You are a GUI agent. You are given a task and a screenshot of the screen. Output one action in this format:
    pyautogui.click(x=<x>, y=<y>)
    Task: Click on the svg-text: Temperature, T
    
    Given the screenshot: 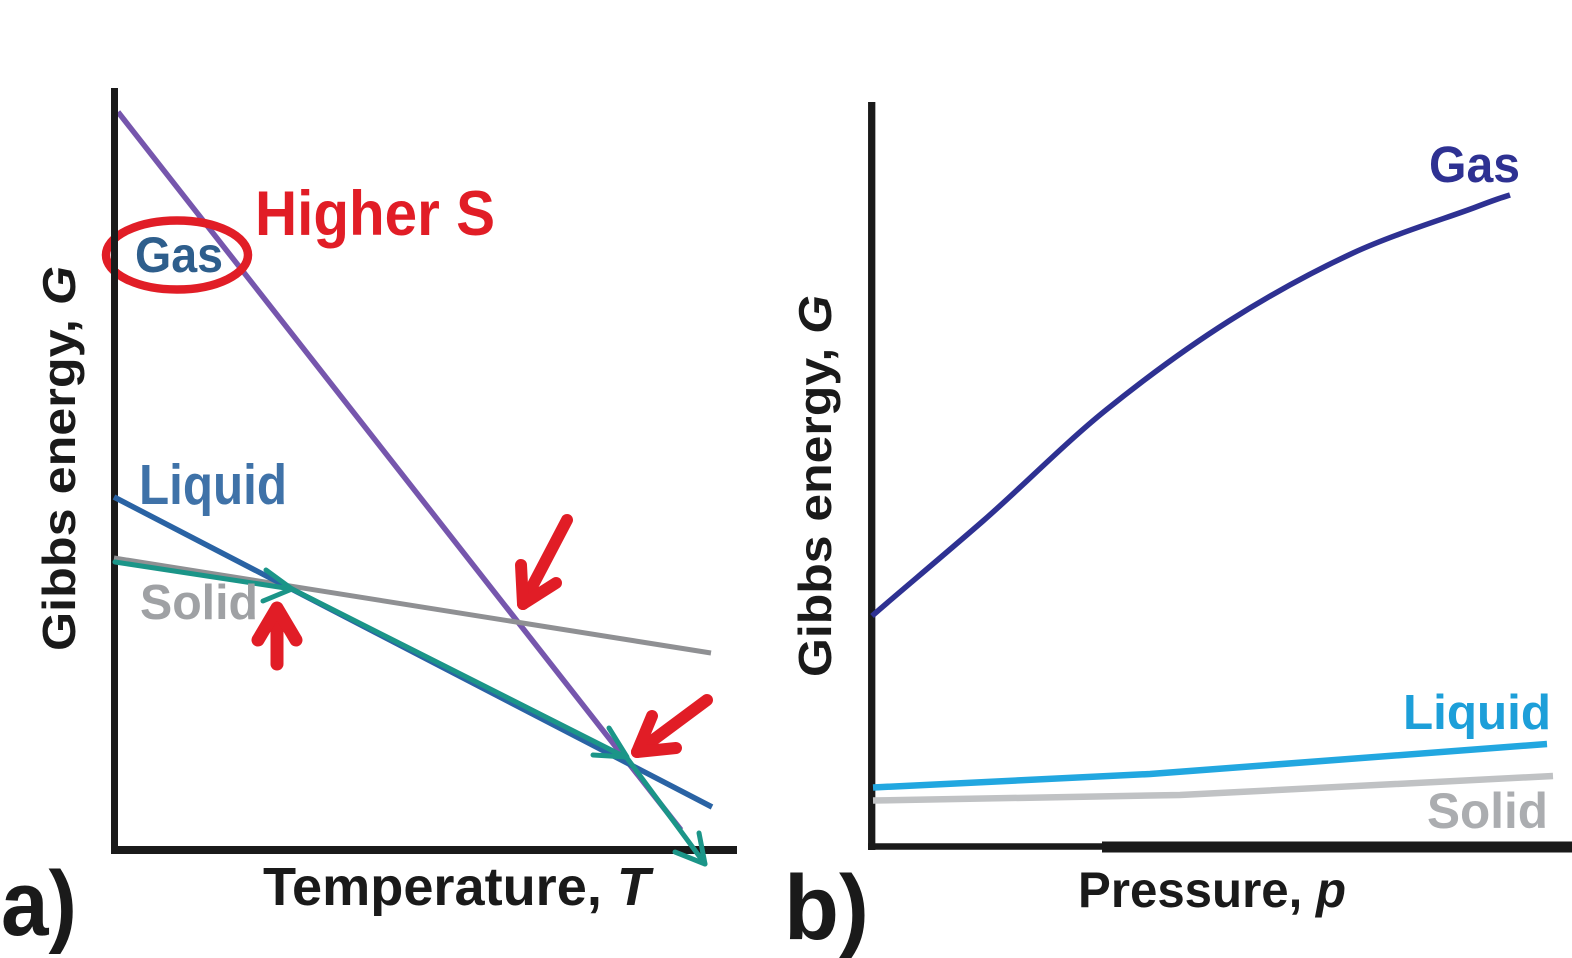 What is the action you would take?
    pyautogui.click(x=458, y=887)
    